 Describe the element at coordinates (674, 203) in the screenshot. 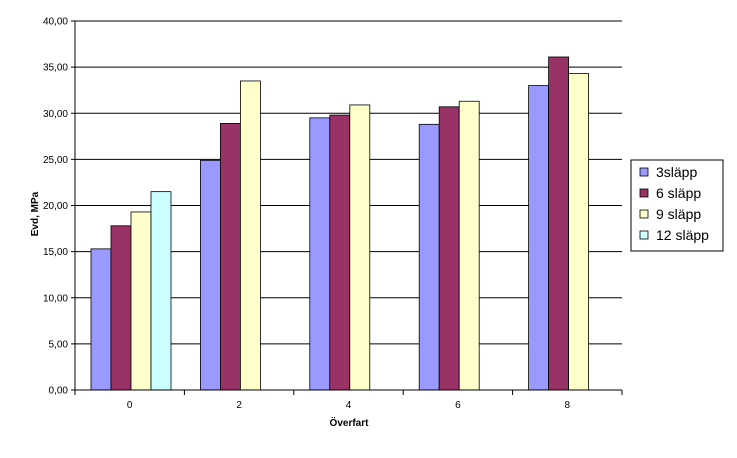

I see `legend-items: 3släpp 6 släpp 9 släpp 12 släpp` at that location.